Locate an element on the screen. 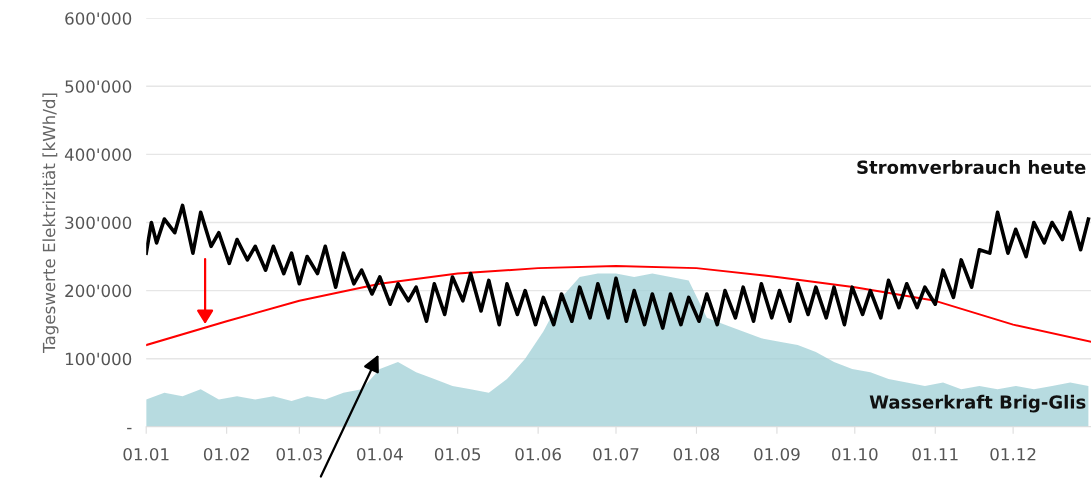 The width and height of the screenshot is (1091, 479). x-tick-label: 01.06 is located at coordinates (538, 454).